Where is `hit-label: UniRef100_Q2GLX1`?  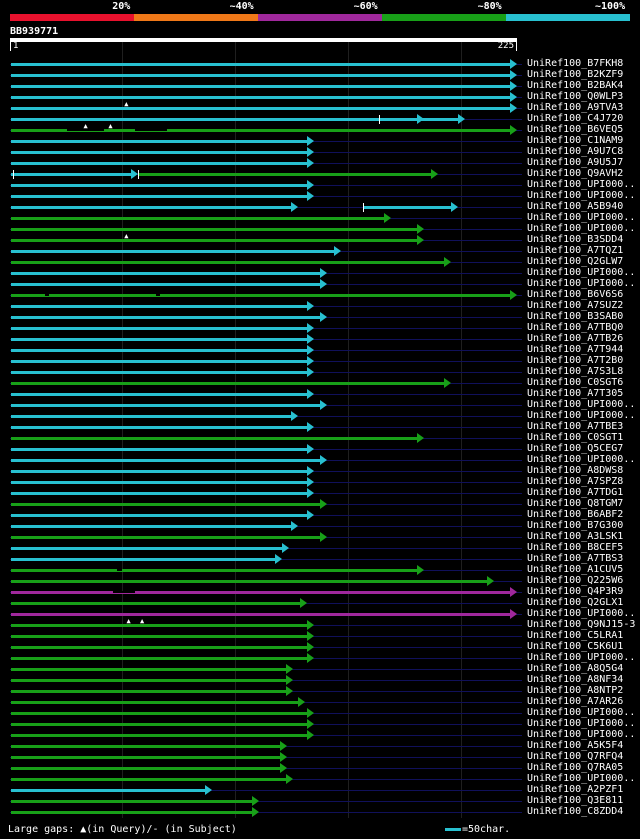
hit-label: UniRef100_Q2GLX1 is located at coordinates (575, 602).